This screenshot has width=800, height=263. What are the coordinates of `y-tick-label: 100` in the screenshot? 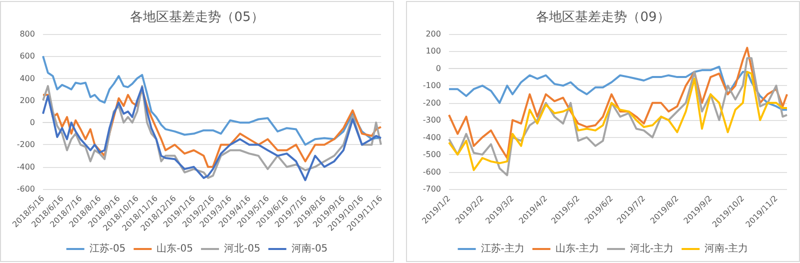 It's located at (433, 51).